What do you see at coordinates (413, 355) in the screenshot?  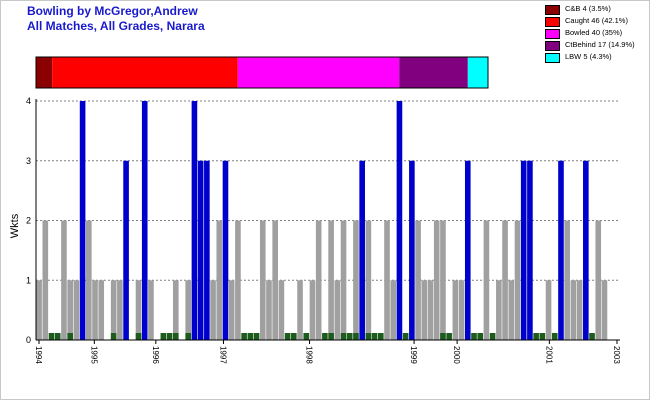 I see `x-tick-label: 1999` at bounding box center [413, 355].